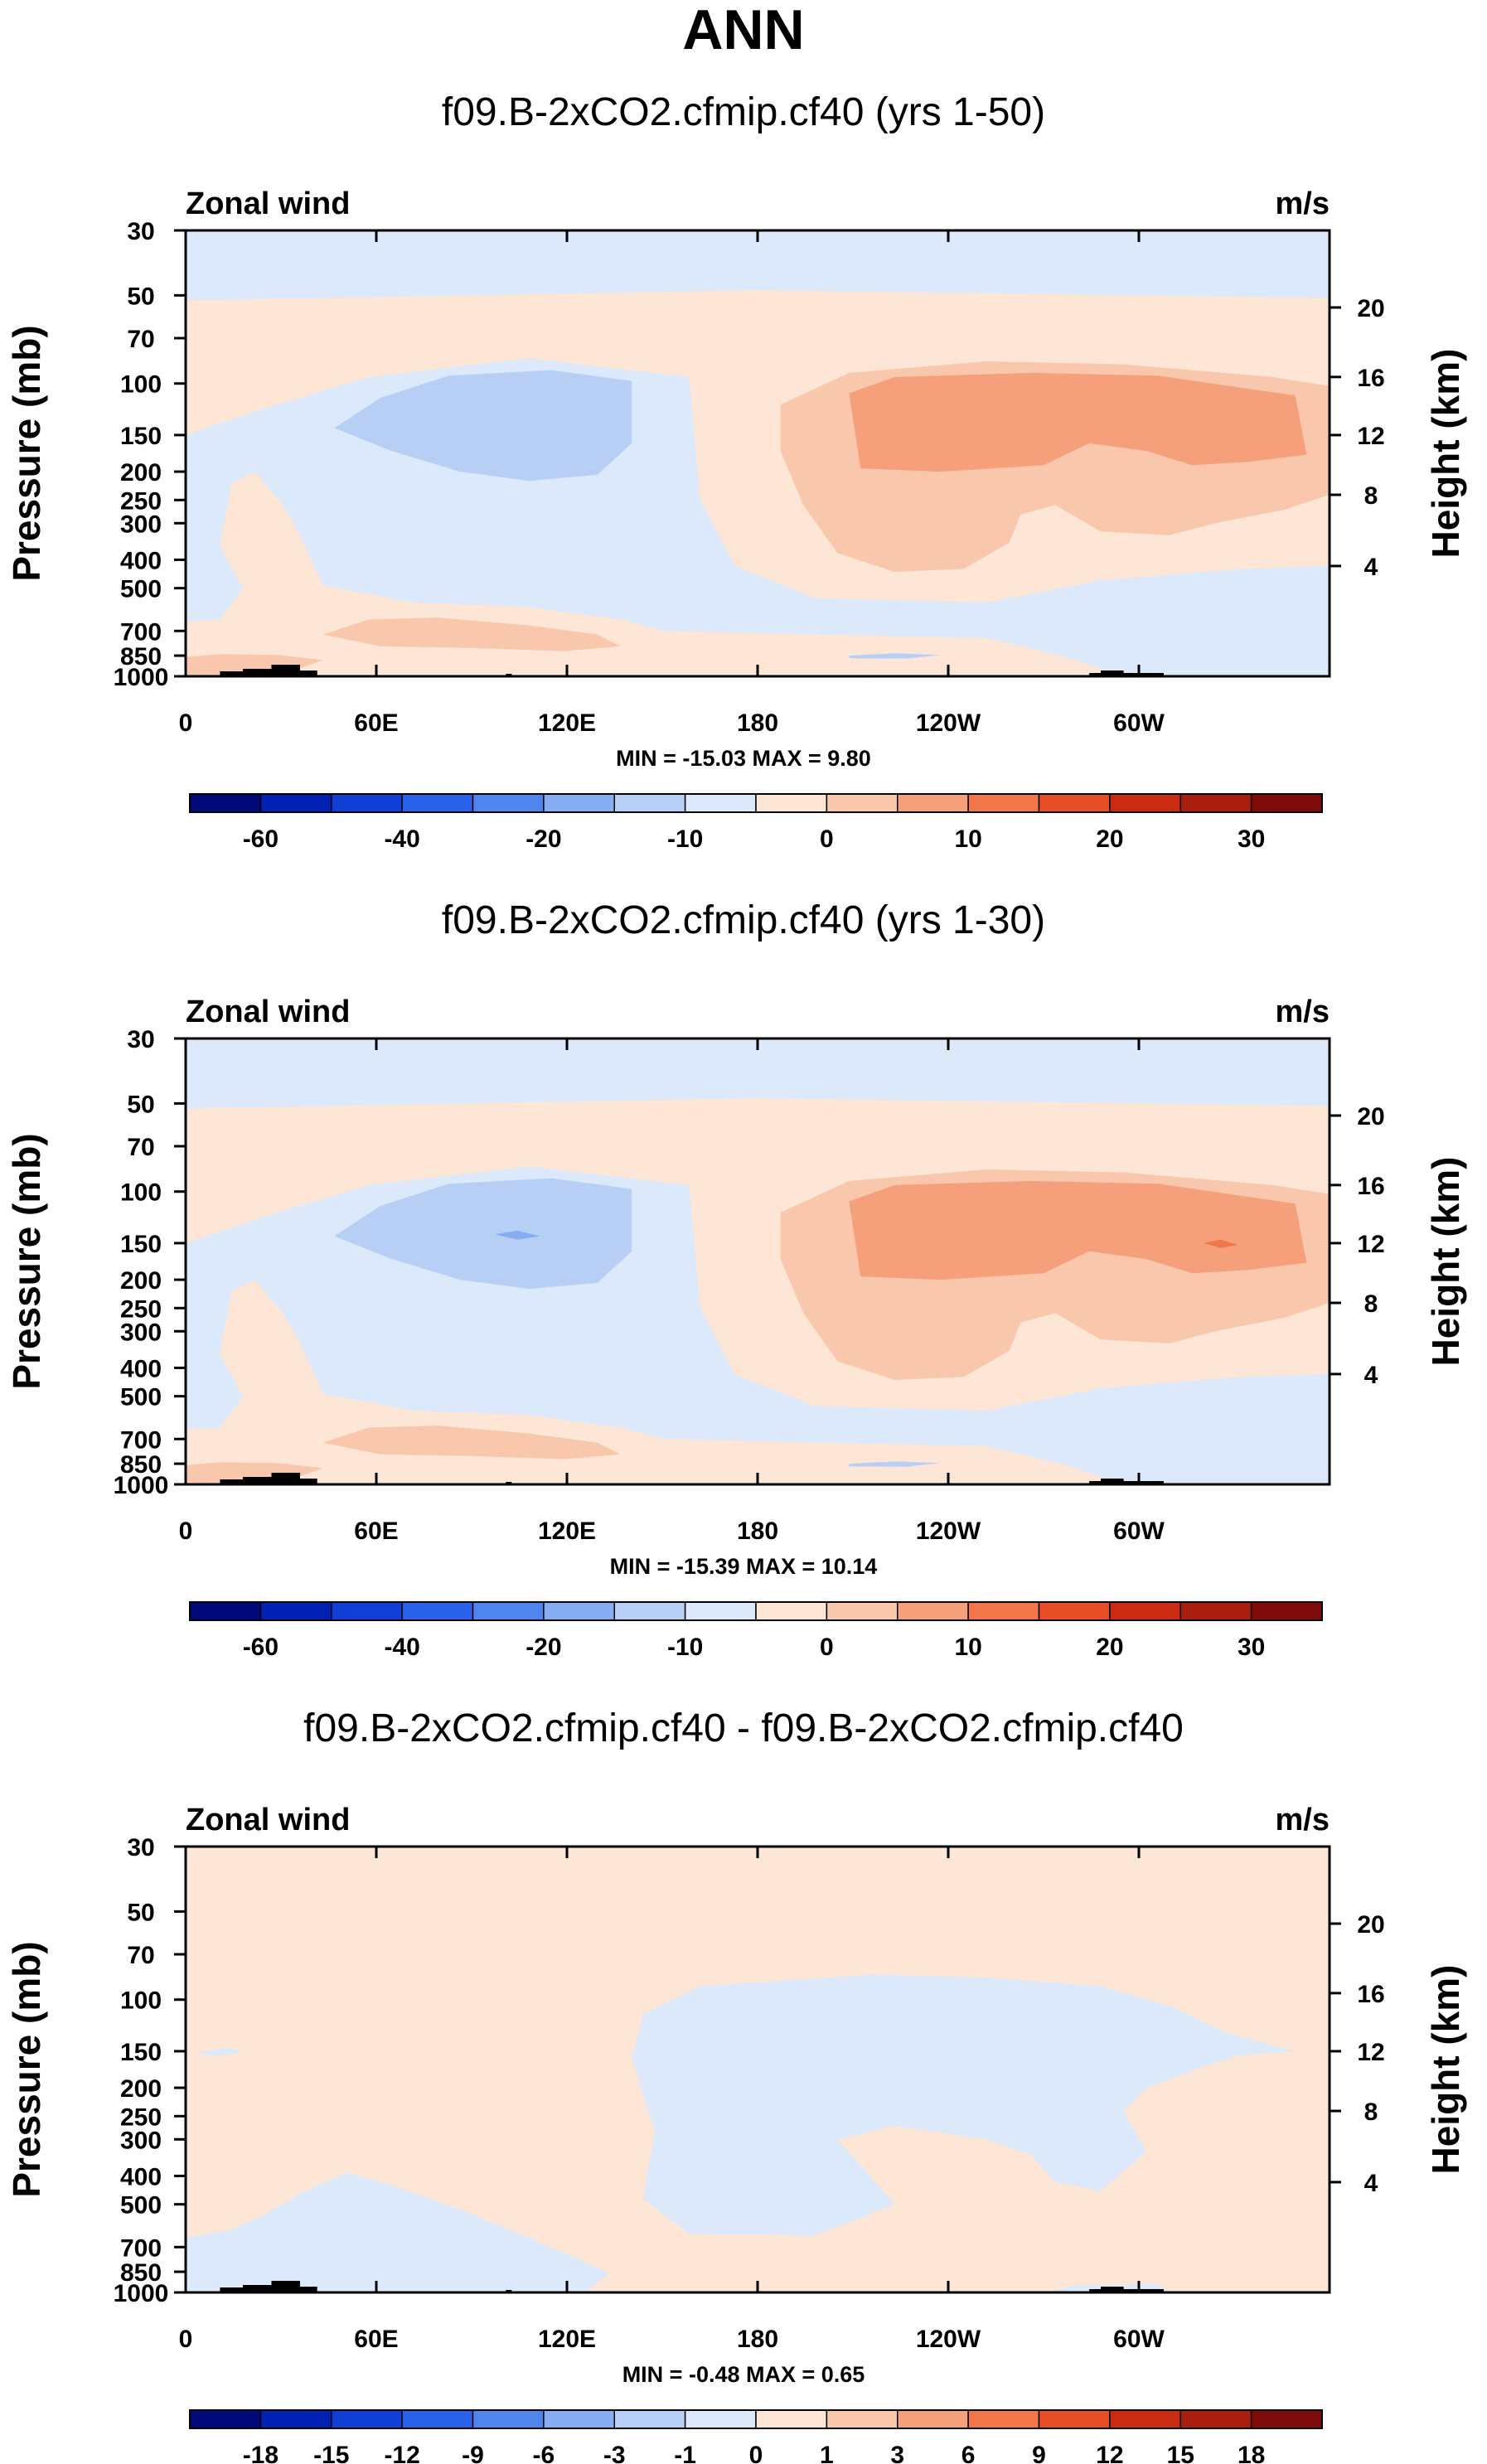 This screenshot has width=1487, height=2464. I want to click on min-max-stats: MIN = -15.39 MAX = 10.14, so click(744, 1566).